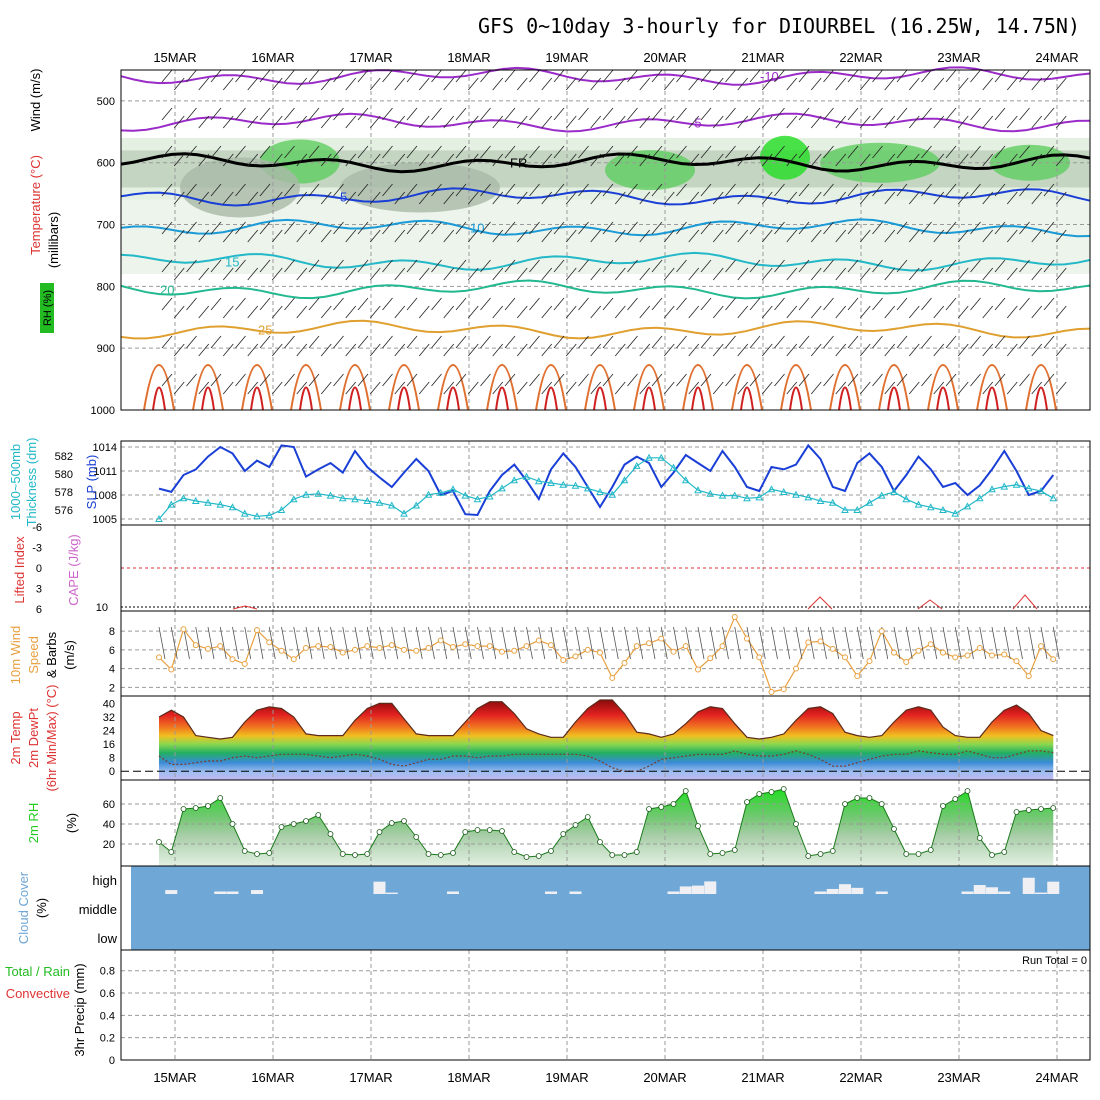  What do you see at coordinates (64, 475) in the screenshot?
I see `thickness-tick-label: 580` at bounding box center [64, 475].